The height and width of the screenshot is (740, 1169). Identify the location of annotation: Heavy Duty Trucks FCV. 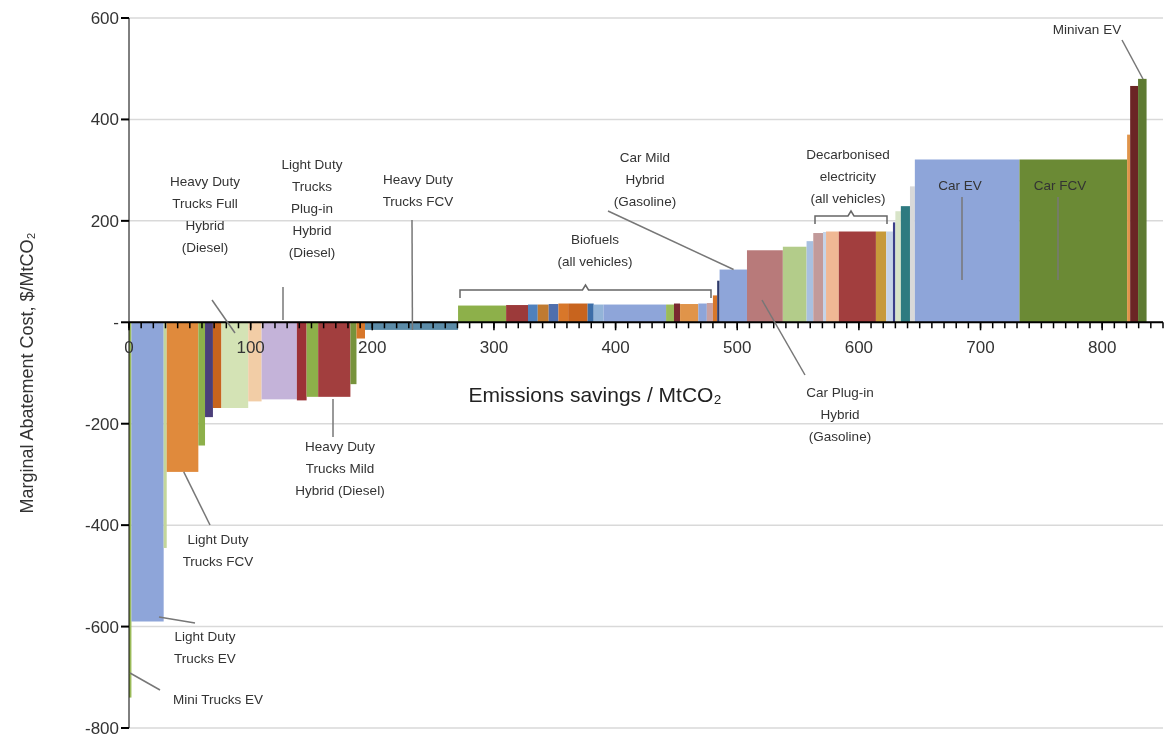
(418, 190).